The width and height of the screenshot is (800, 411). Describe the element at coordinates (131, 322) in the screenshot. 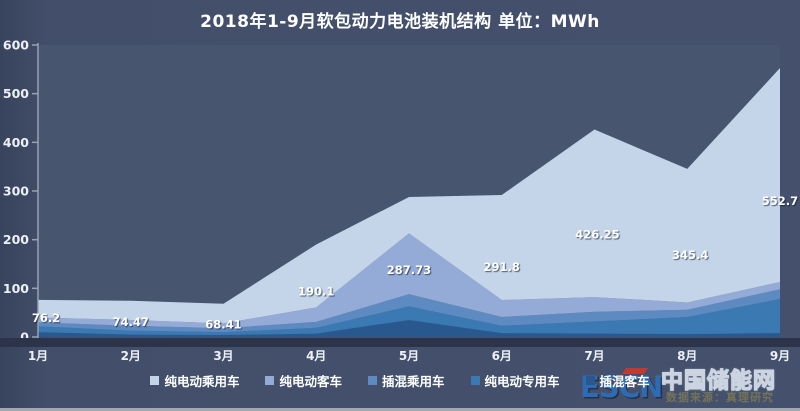

I see `data-label: 74.47` at that location.